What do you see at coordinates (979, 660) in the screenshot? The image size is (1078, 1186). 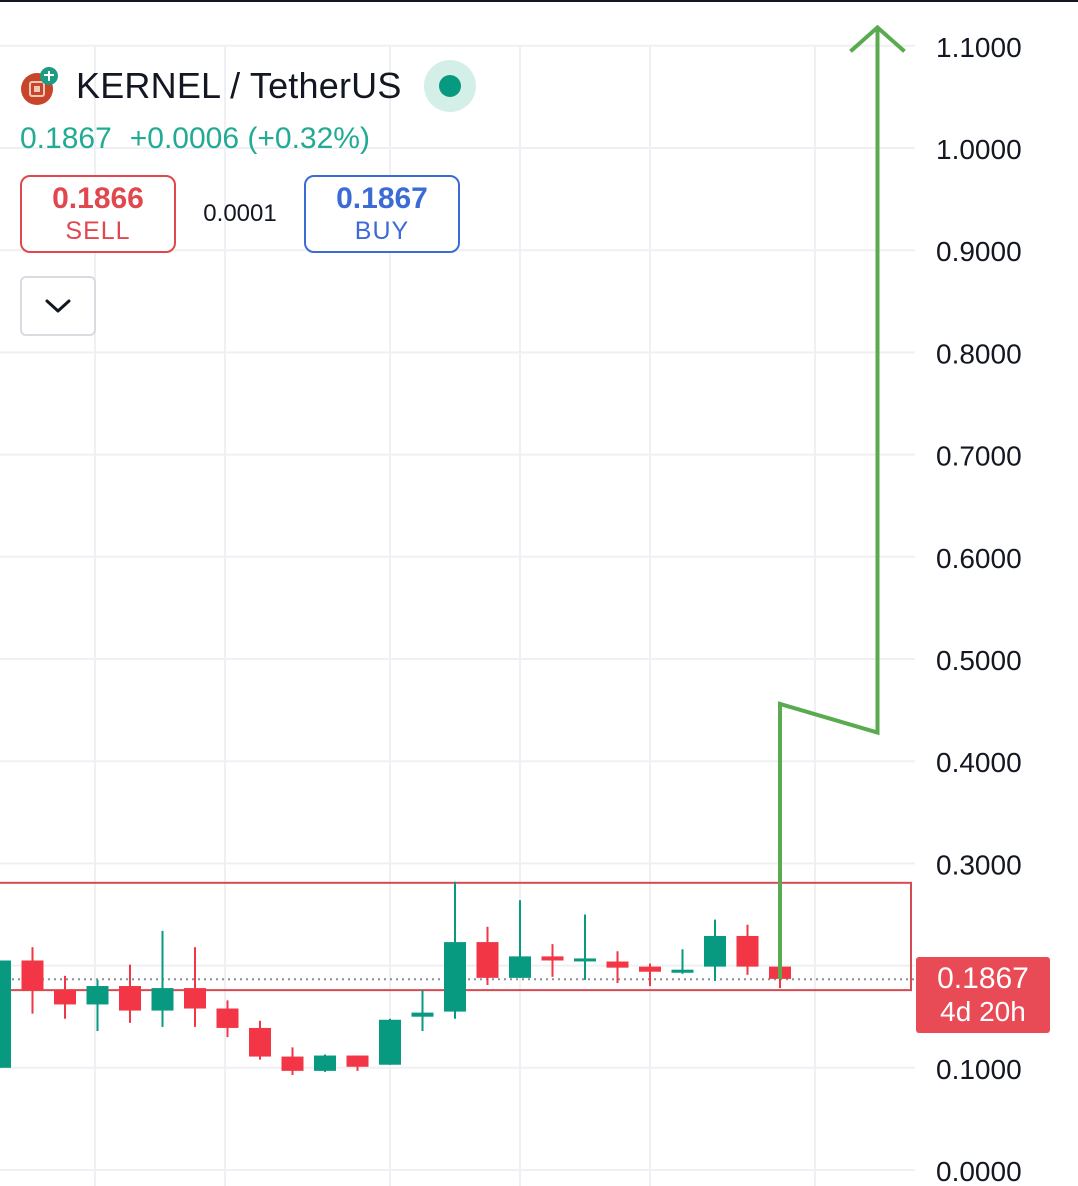 I see `y-tick-label: 0.5000` at bounding box center [979, 660].